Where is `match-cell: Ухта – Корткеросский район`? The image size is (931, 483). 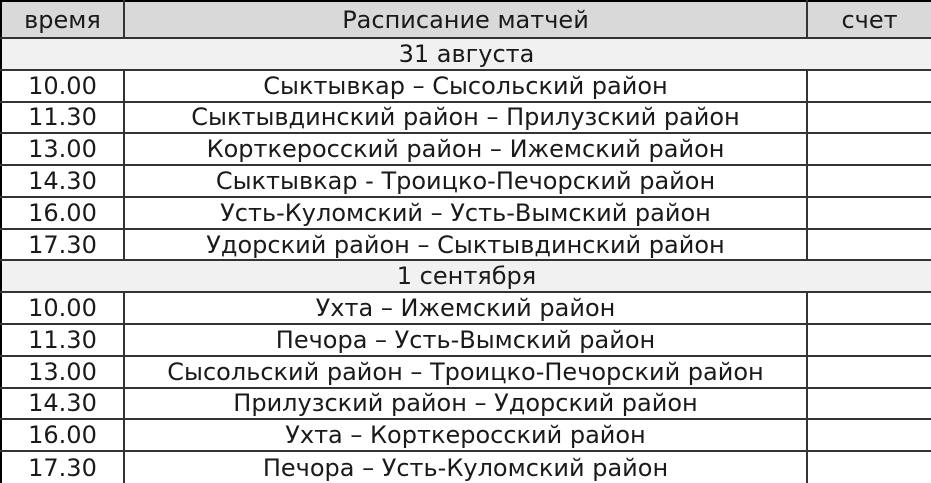
match-cell: Ухта – Корткеросский район is located at coordinates (465, 435).